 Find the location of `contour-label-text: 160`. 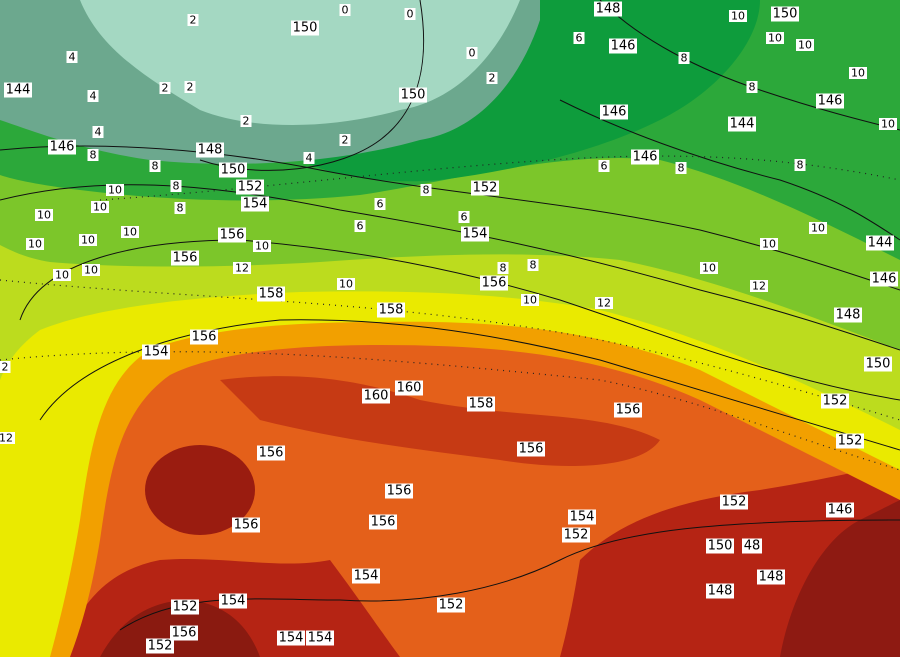

contour-label-text: 160 is located at coordinates (409, 388).